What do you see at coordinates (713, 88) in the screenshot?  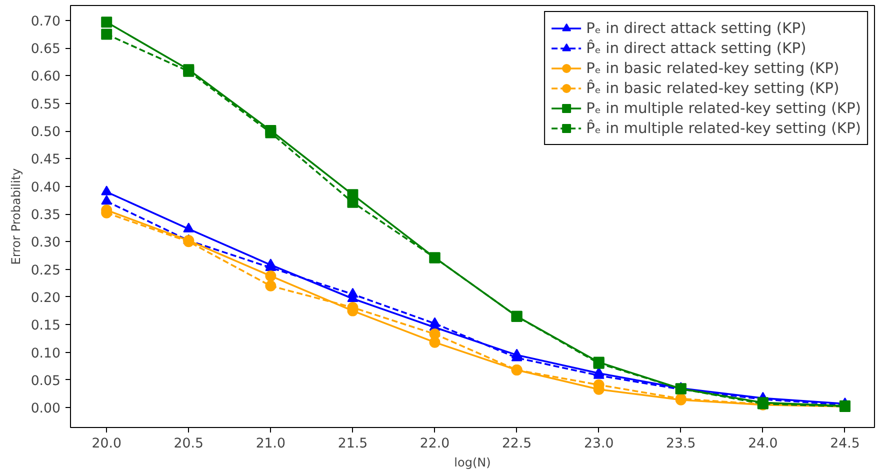 I see `legend-label: P̂ₑ in basic related-key setting (KP)` at bounding box center [713, 88].